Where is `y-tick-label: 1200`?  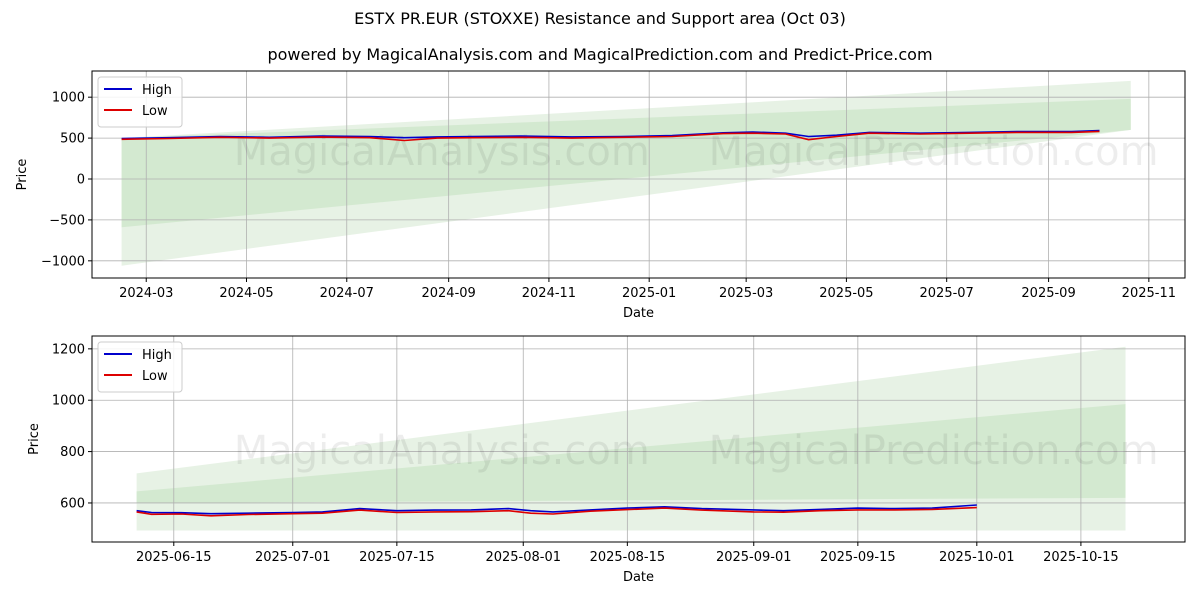
y-tick-label: 1200 is located at coordinates (68, 349).